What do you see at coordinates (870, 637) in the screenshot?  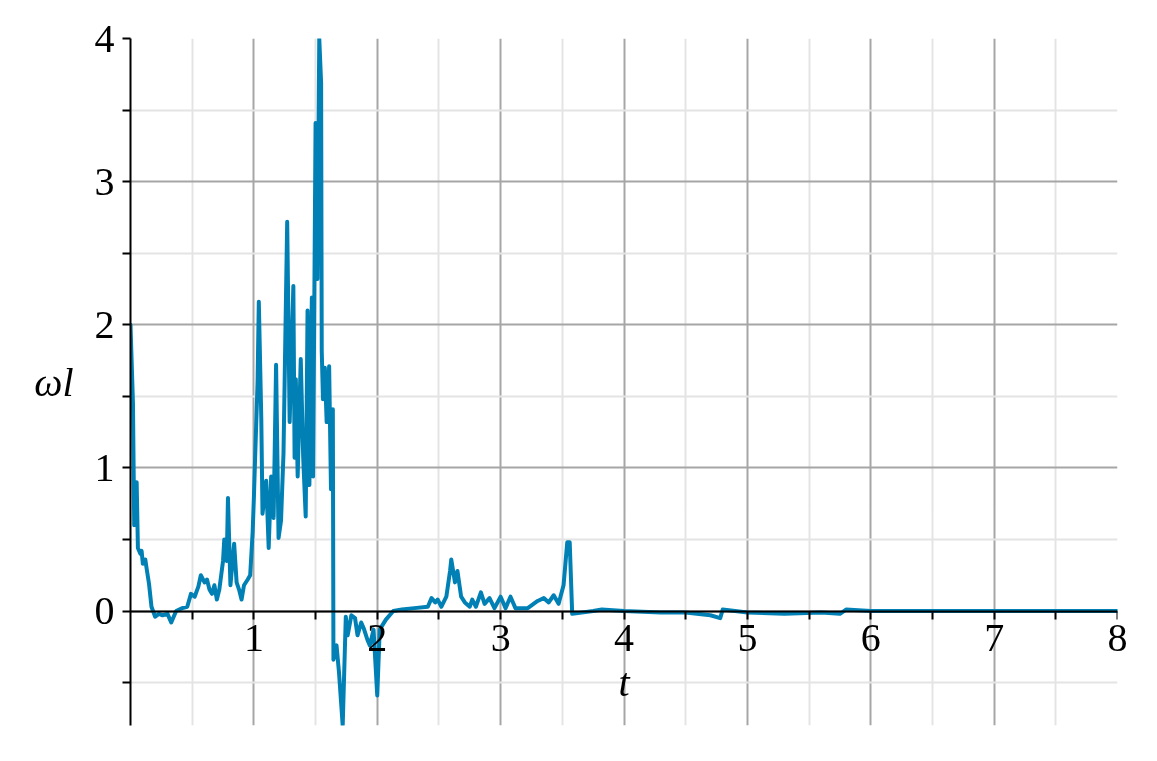 I see `x-tick-label: 6` at bounding box center [870, 637].